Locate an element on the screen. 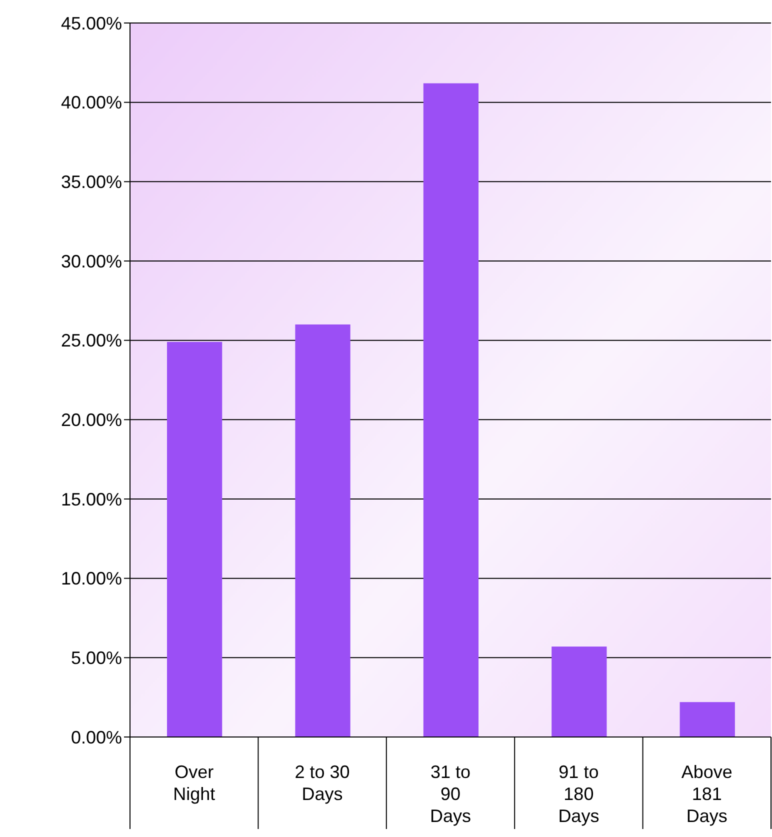 The height and width of the screenshot is (837, 772). y-tick-label: 5.00% is located at coordinates (96, 658).